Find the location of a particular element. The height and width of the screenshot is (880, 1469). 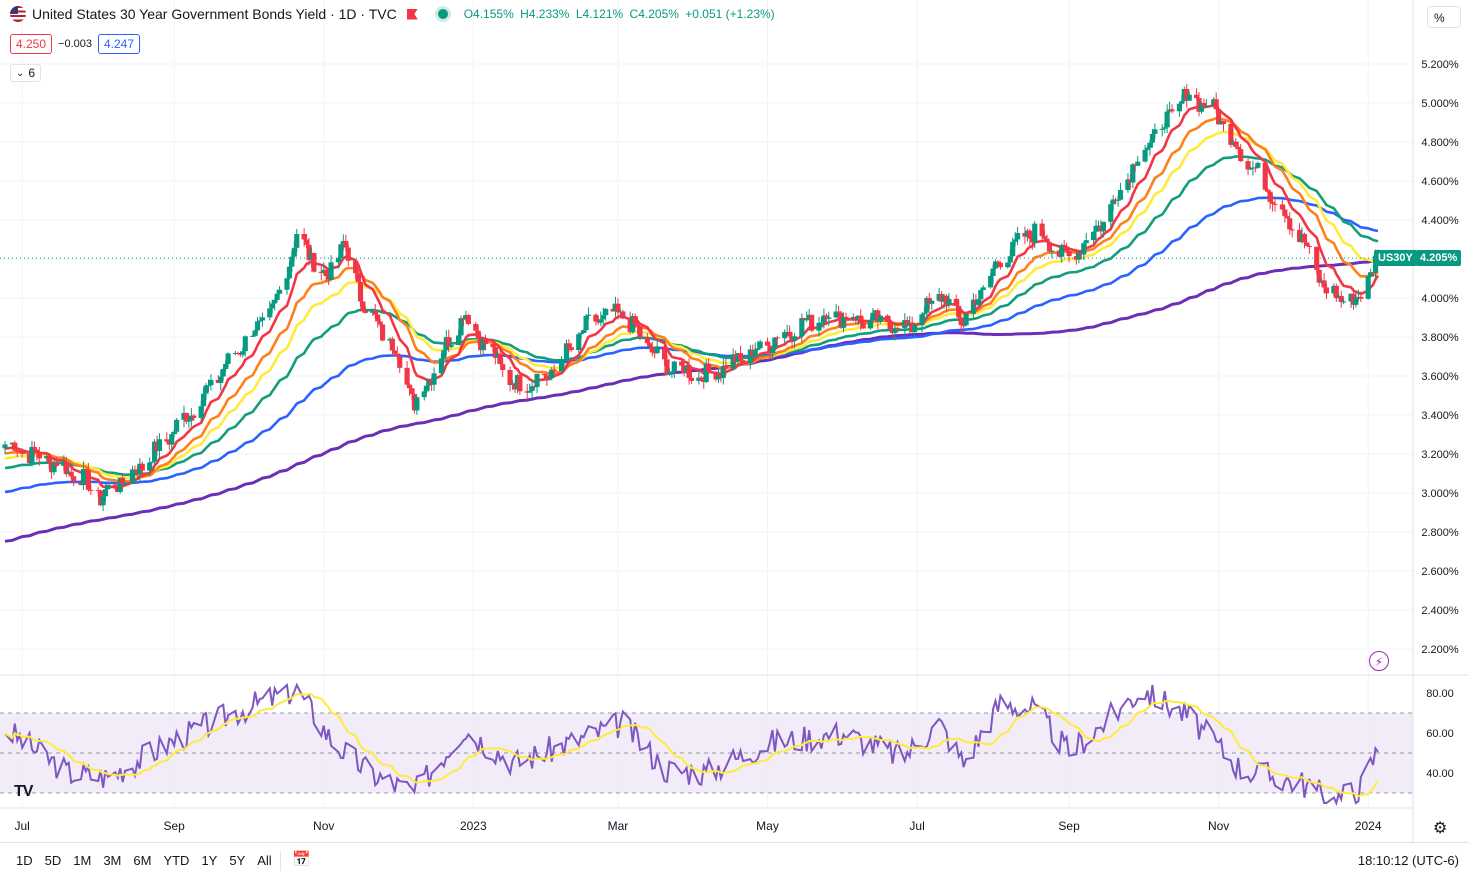

x-tick-label: Mar is located at coordinates (618, 826).